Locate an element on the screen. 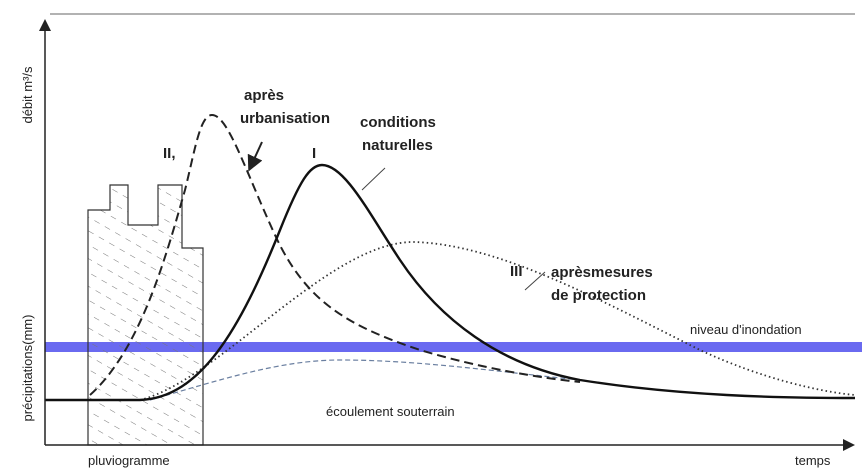  curve-label: urbanisation is located at coordinates (285, 118).